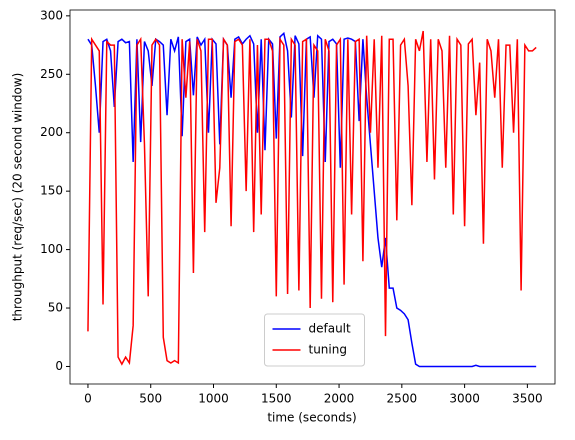 Image resolution: width=575 pixels, height=440 pixels. Describe the element at coordinates (314, 340) in the screenshot. I see `legend-box` at that location.